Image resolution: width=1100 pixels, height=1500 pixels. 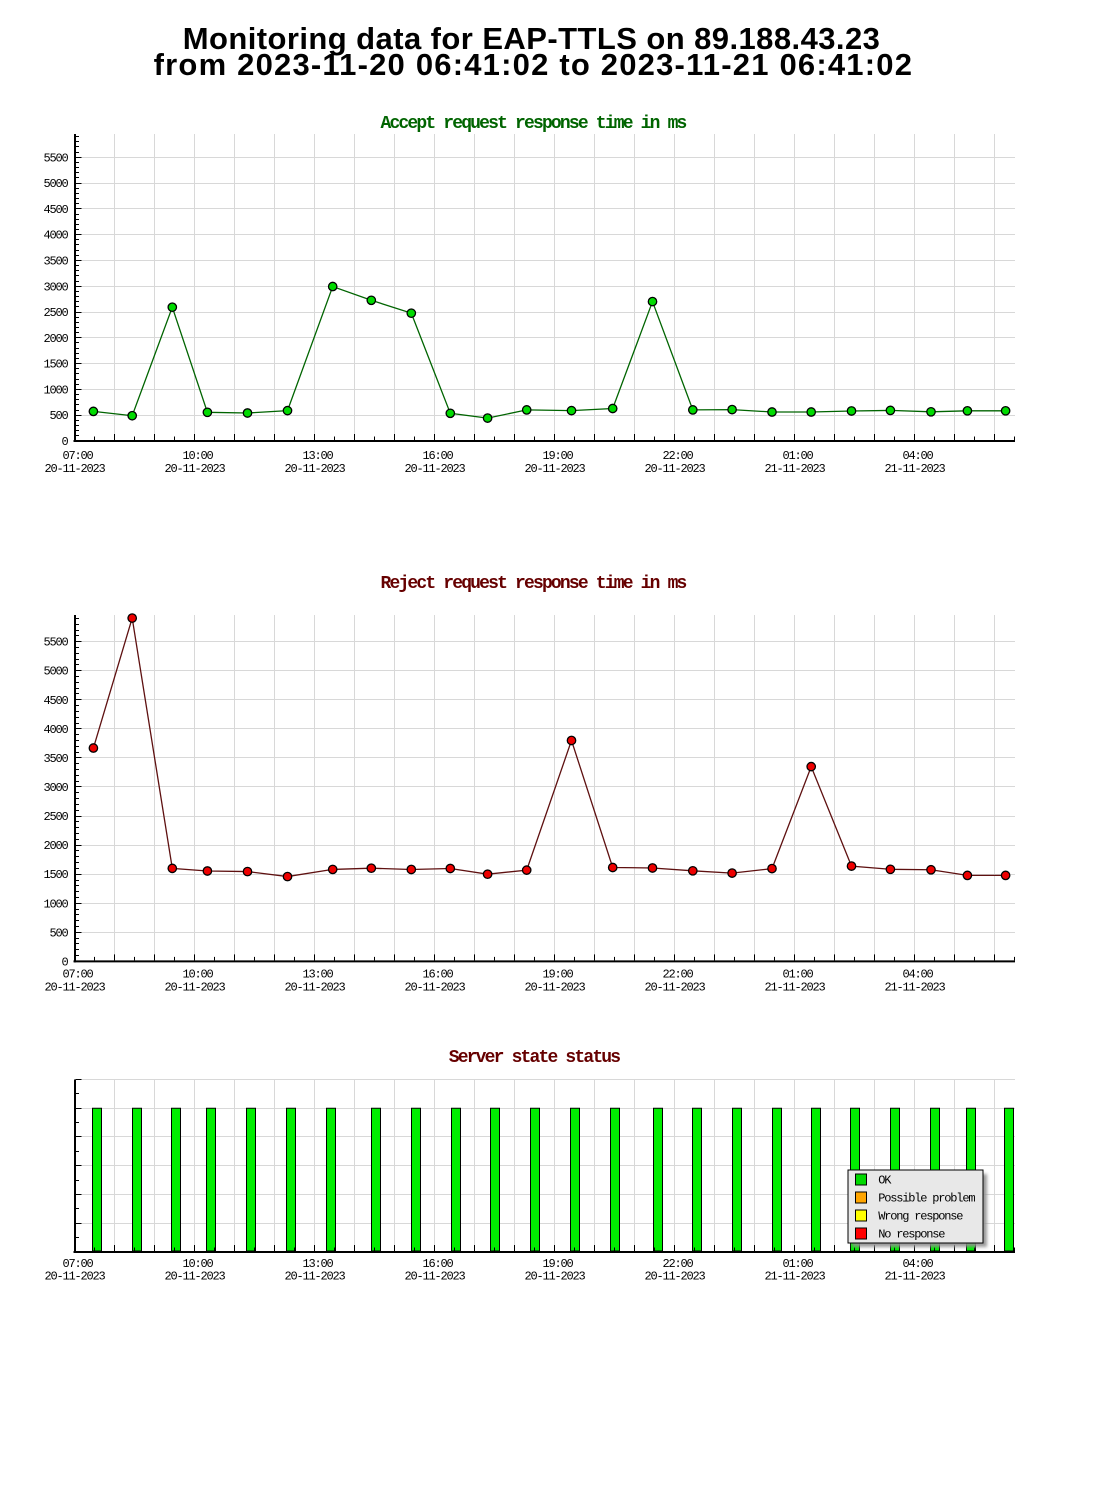 I want to click on svg-text: Server state status, so click(x=534, y=1058).